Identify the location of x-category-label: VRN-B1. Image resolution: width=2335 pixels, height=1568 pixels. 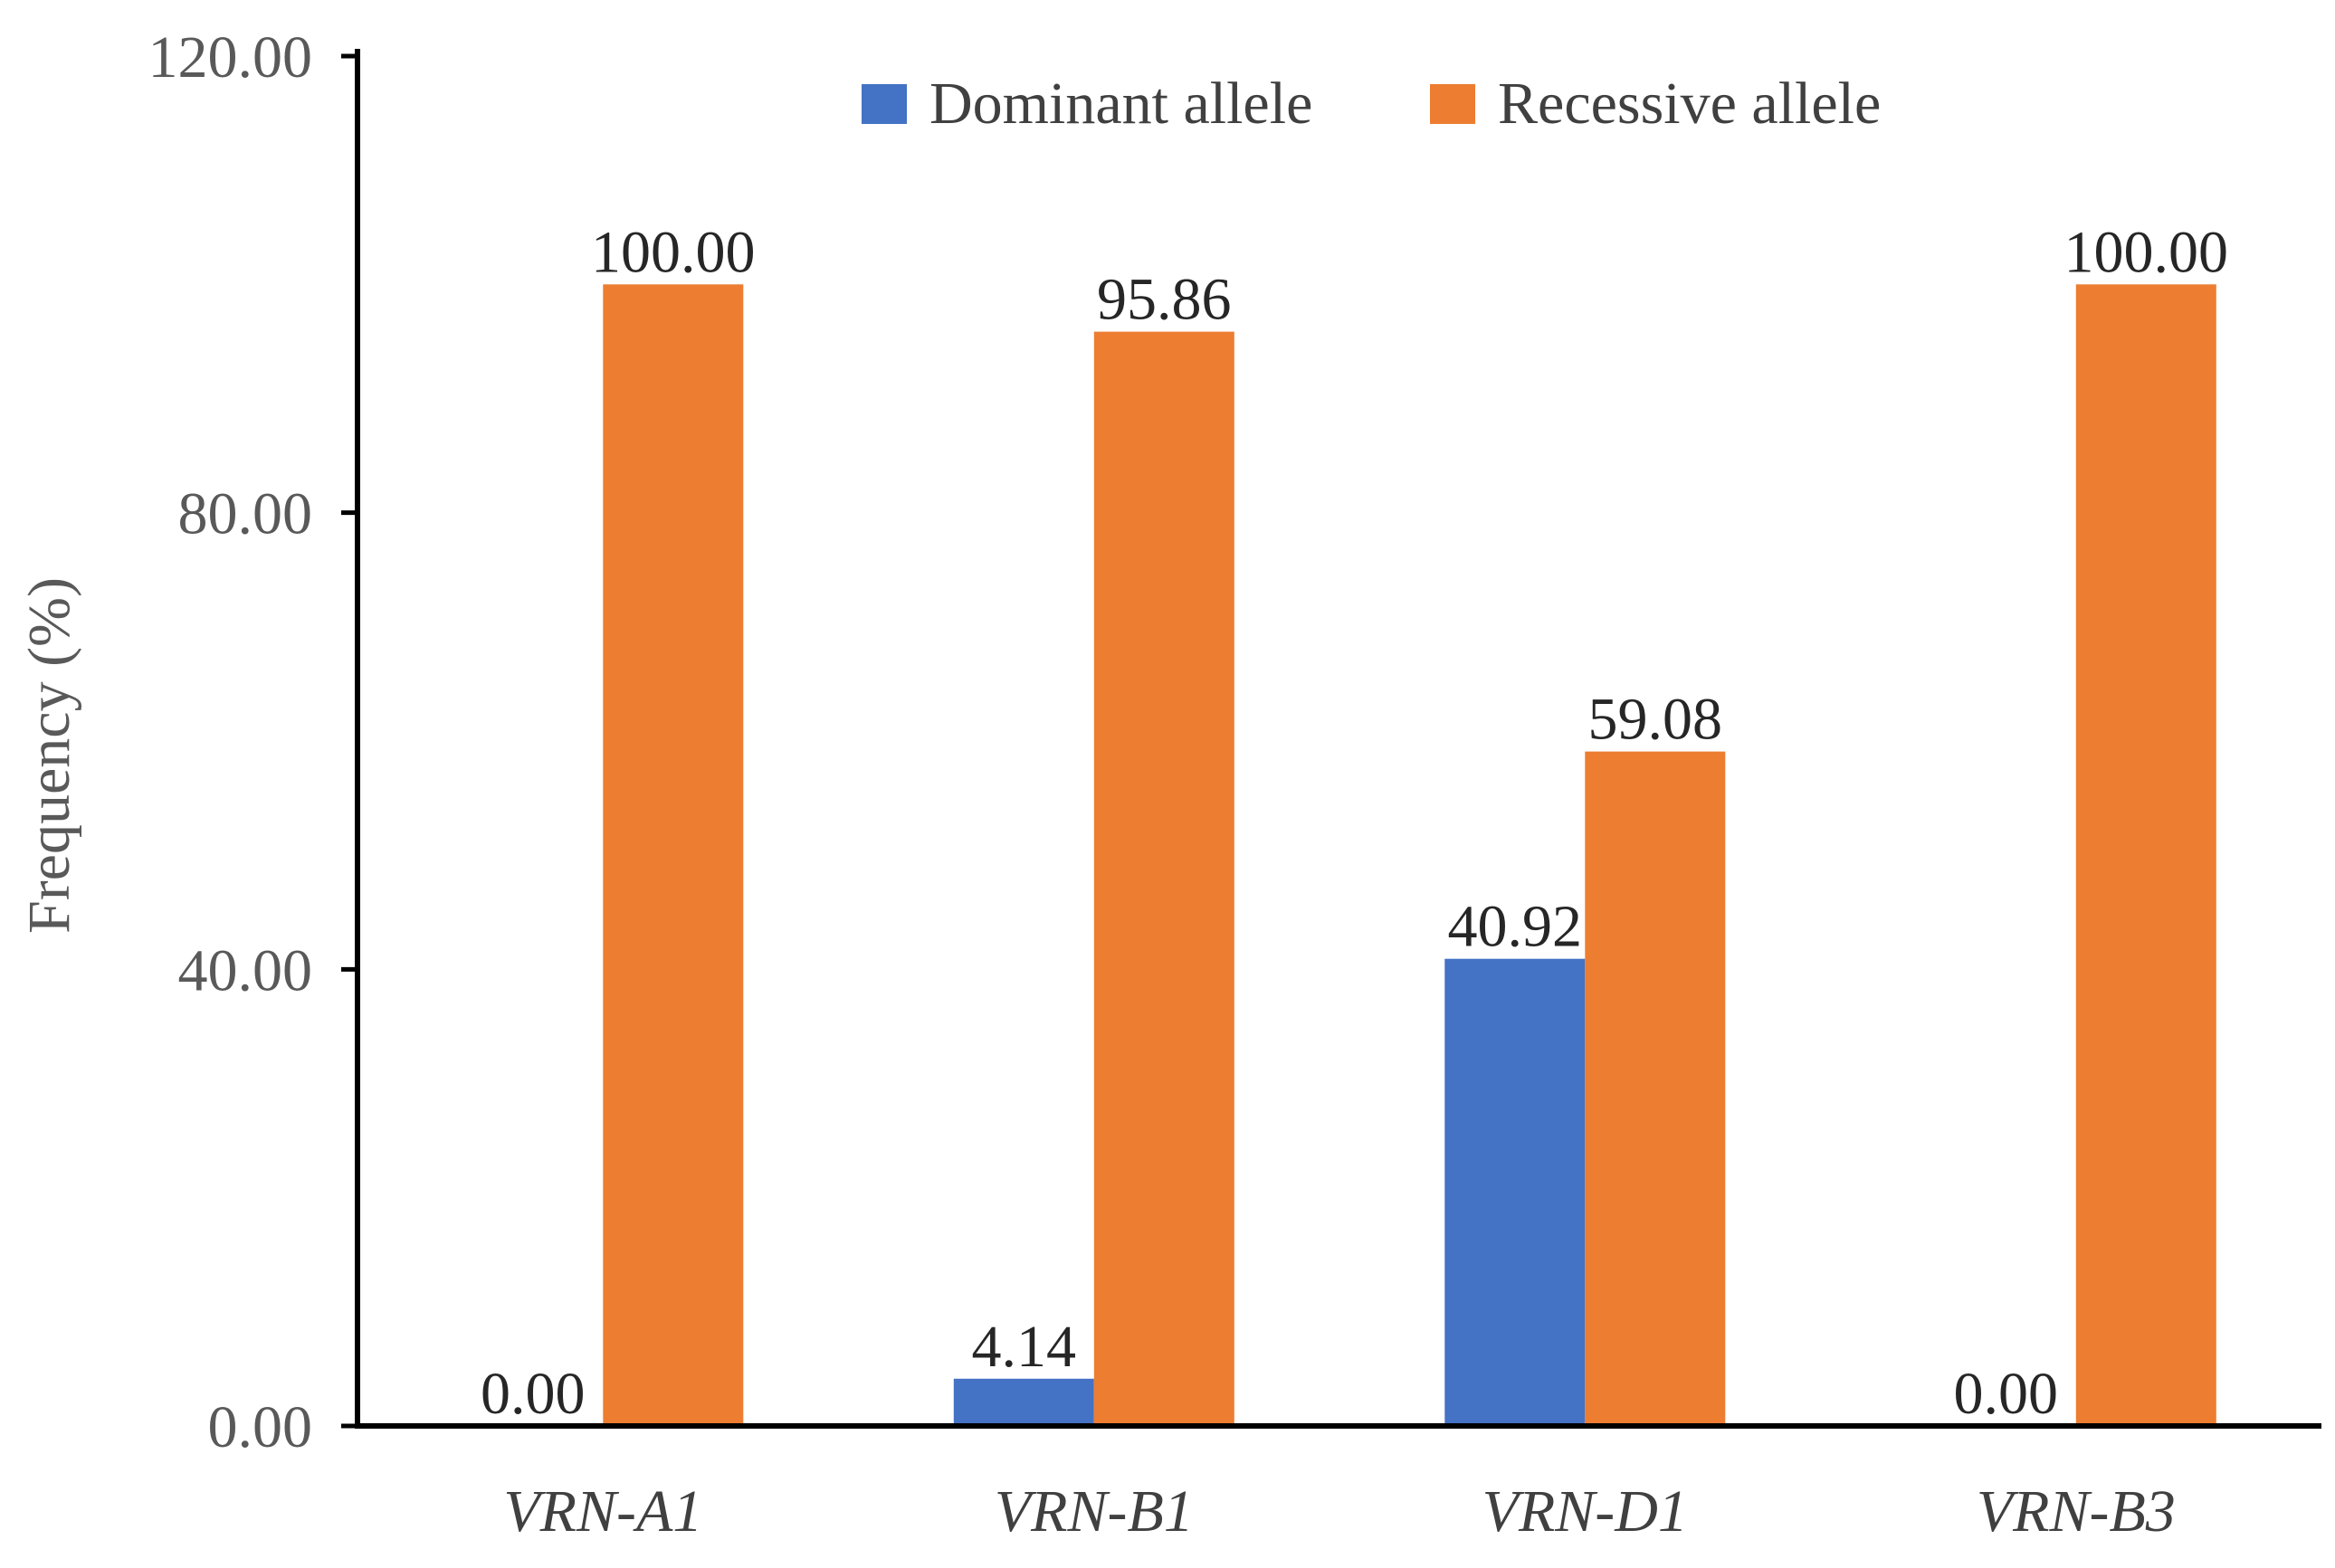
(1094, 1511).